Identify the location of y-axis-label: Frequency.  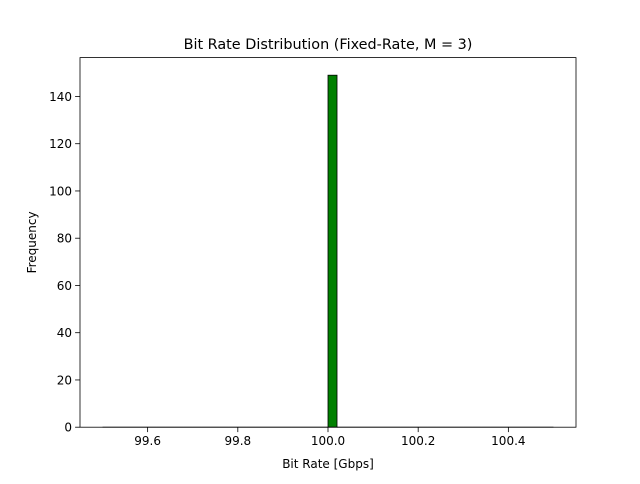
(32, 242).